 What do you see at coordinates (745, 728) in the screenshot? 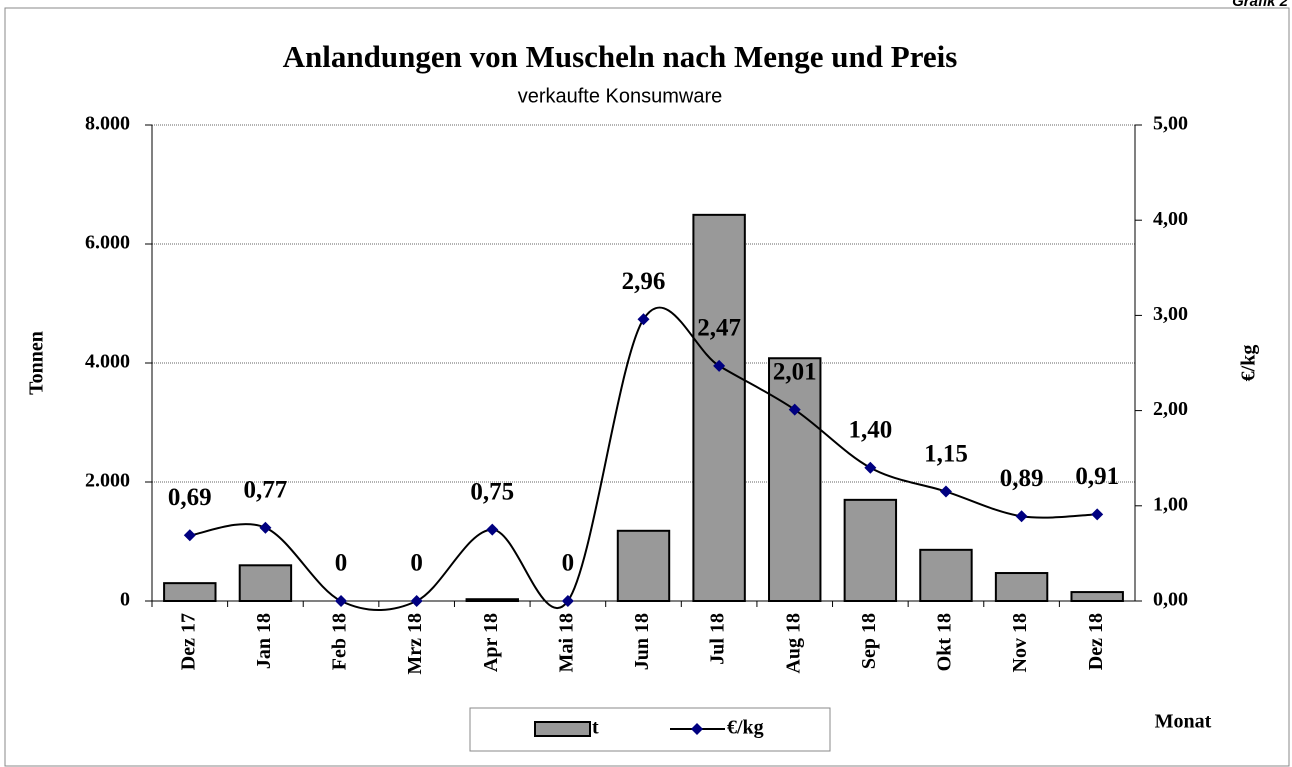
I see `legend-label: €/kg` at bounding box center [745, 728].